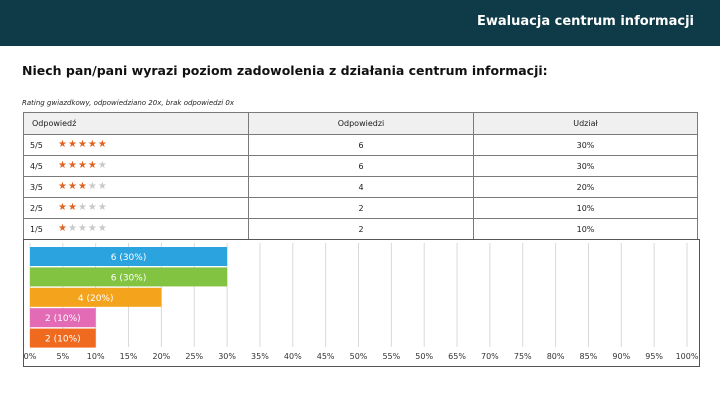 This screenshot has width=720, height=405. Describe the element at coordinates (523, 356) in the screenshot. I see `x-tick-label: 75%` at that location.